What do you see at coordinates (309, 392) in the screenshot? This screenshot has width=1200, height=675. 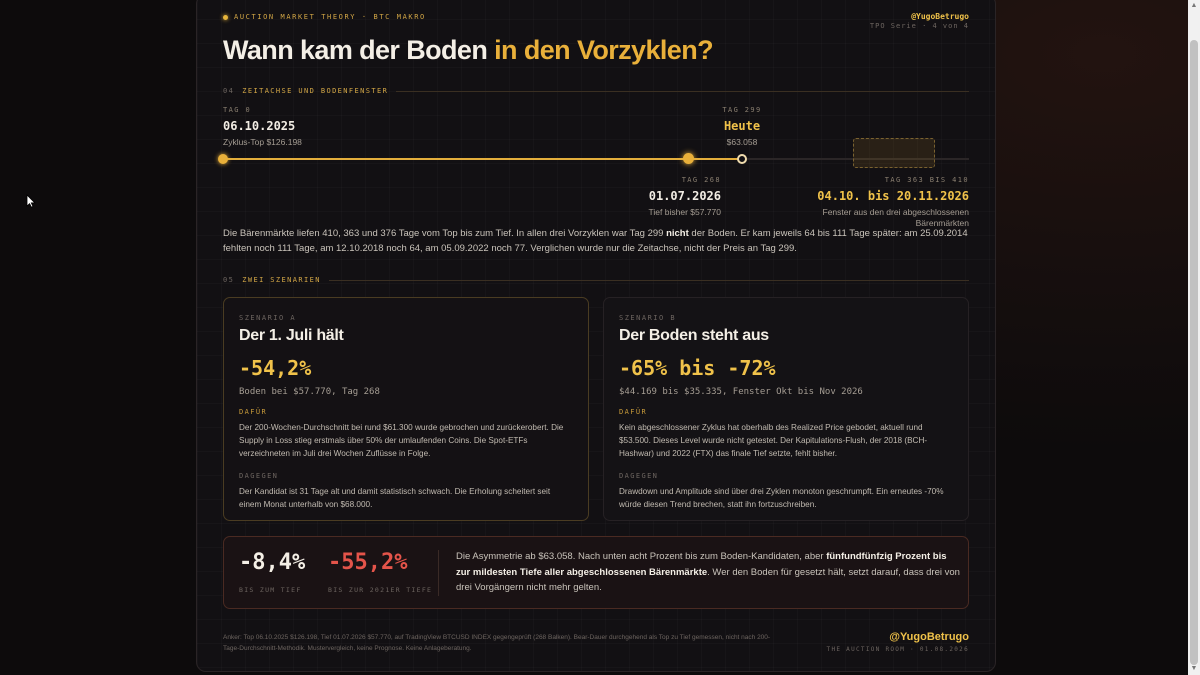 I see `scenario-subline: Boden bei $57.770, Tag 268` at bounding box center [309, 392].